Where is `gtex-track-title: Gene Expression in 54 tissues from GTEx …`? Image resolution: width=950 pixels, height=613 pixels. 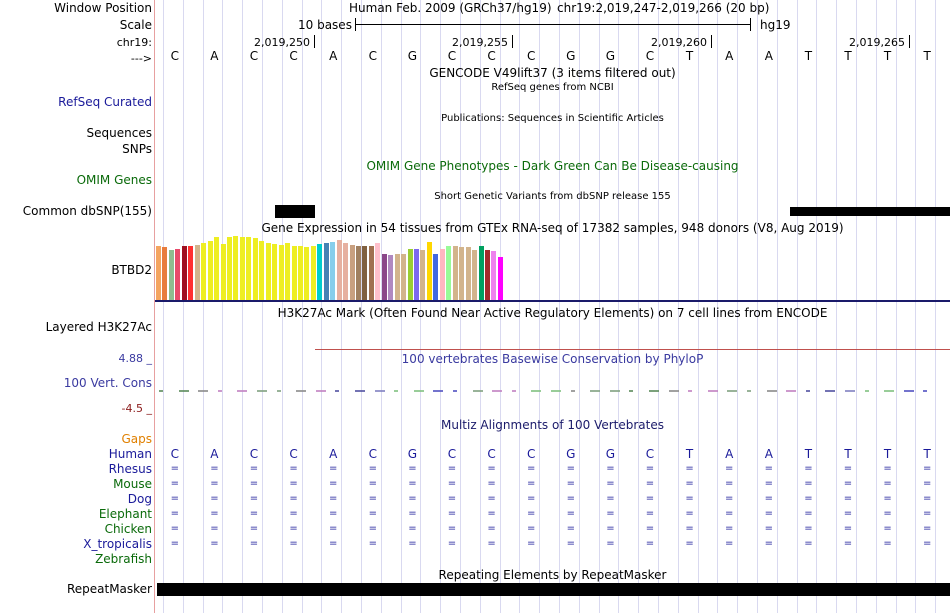 gtex-track-title: Gene Expression in 54 tissues from GTEx … is located at coordinates (552, 228).